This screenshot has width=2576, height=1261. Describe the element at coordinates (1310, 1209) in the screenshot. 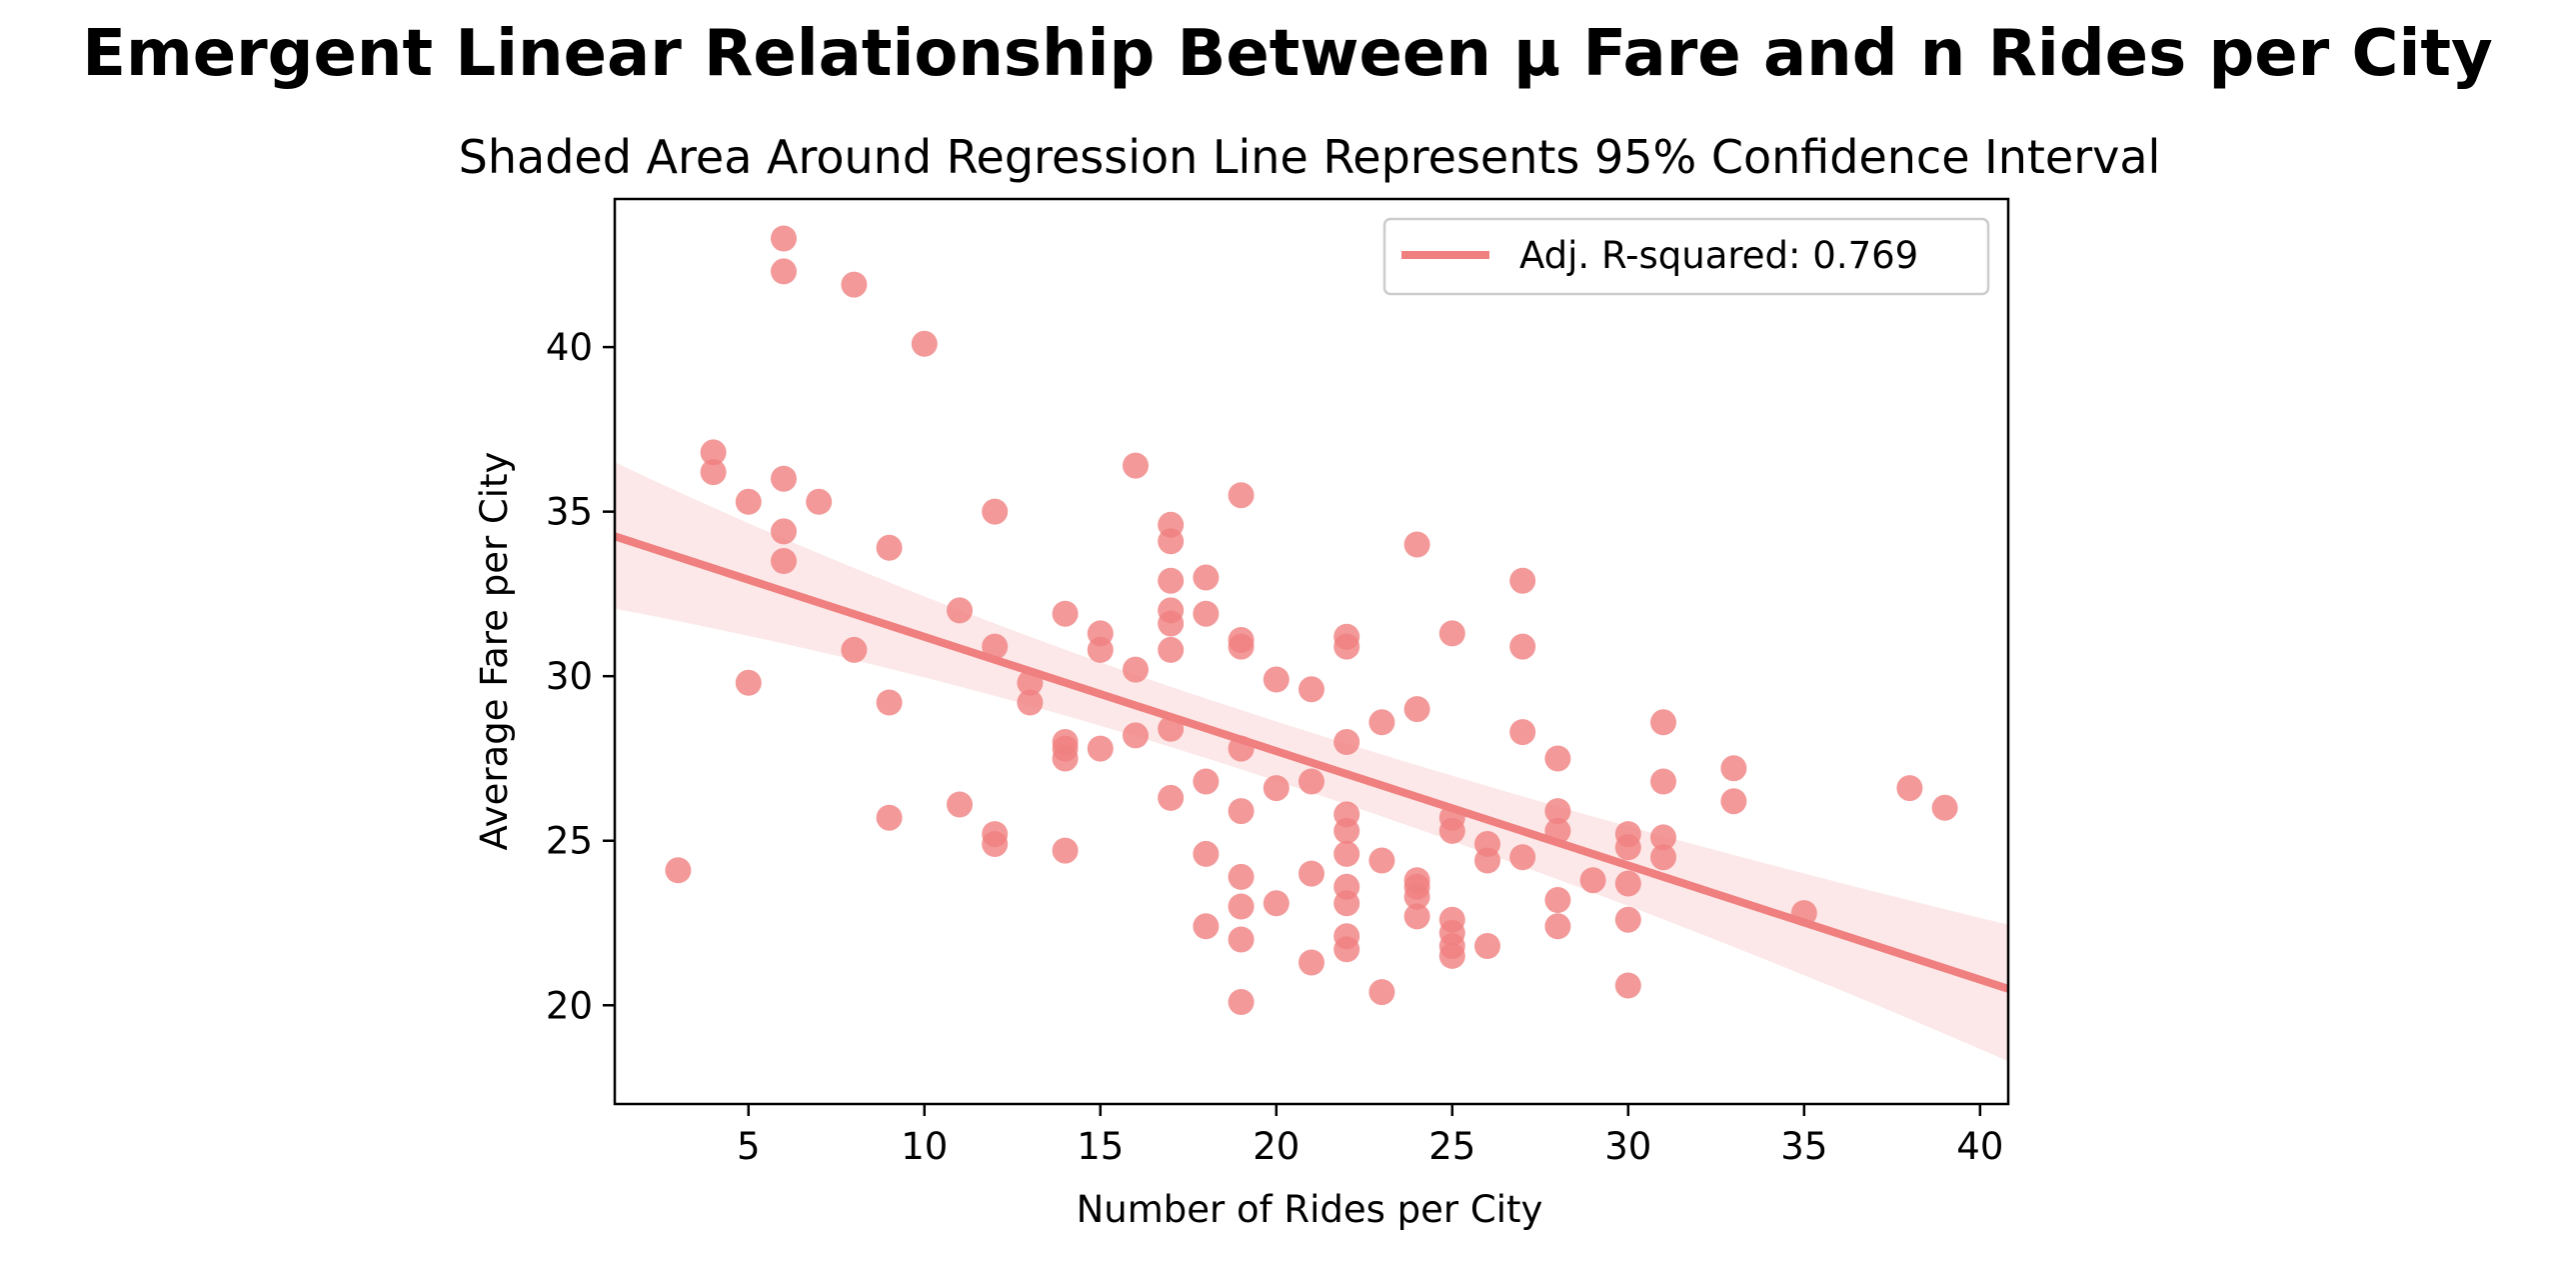

I see `x-axis-label: Number of Rides per City` at that location.